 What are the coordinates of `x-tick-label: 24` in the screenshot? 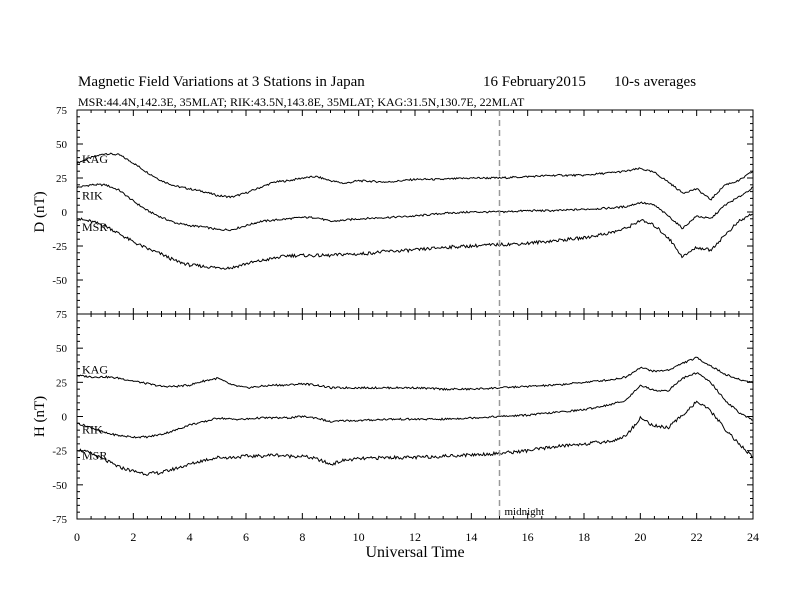 It's located at (753, 537).